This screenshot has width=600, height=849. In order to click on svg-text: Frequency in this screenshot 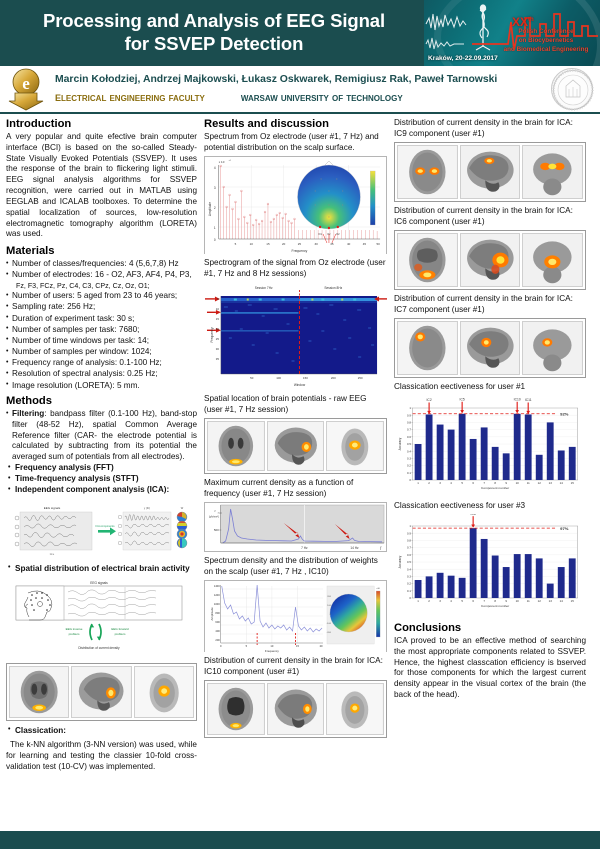, I will do `click(300, 251)`.